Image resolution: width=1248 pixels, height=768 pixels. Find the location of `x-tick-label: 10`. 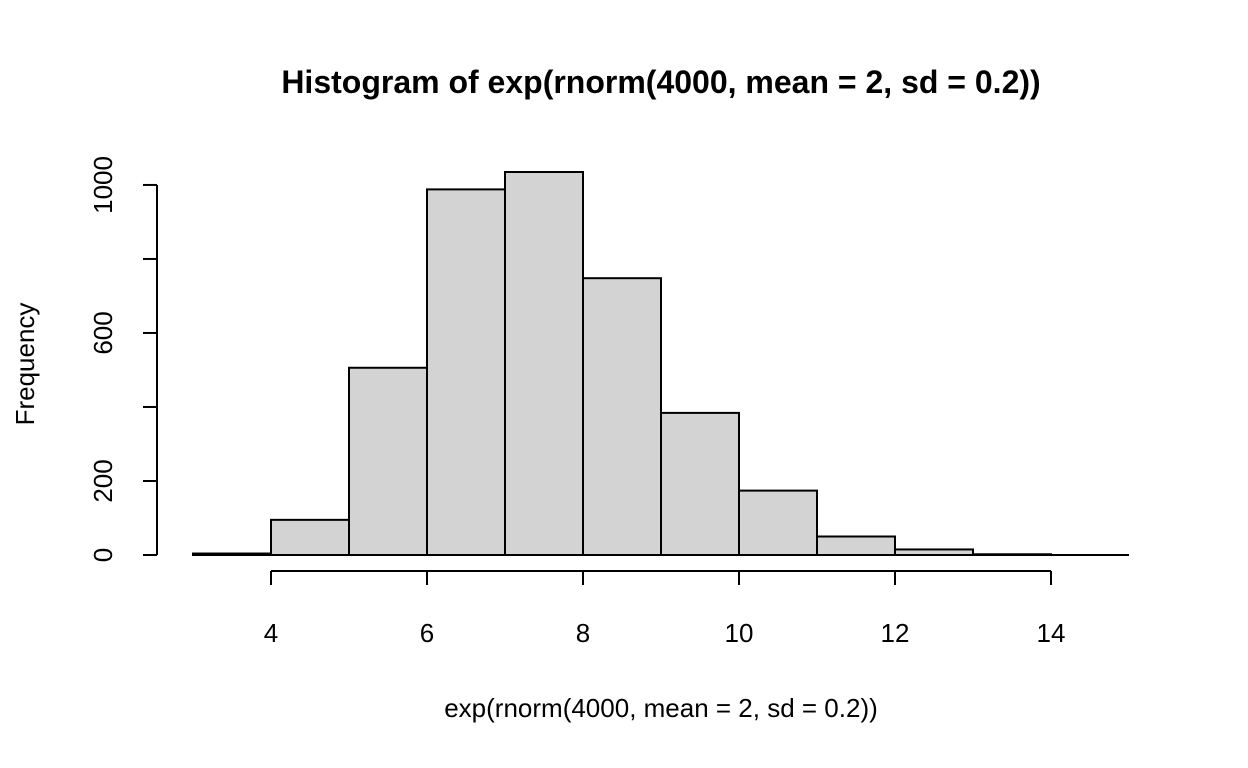

x-tick-label: 10 is located at coordinates (739, 633).